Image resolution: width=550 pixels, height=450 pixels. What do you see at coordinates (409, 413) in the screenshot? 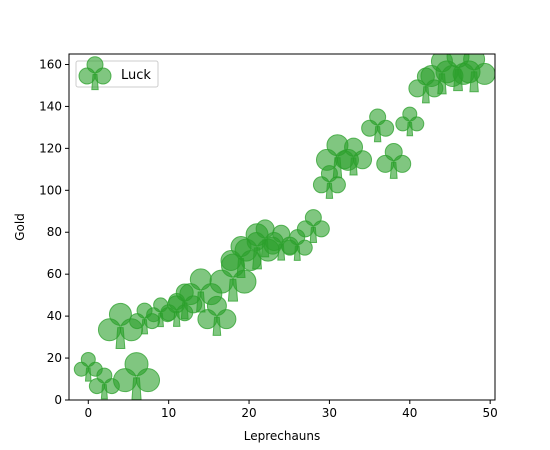
I see `x-tick-label-4: 40` at bounding box center [409, 413].